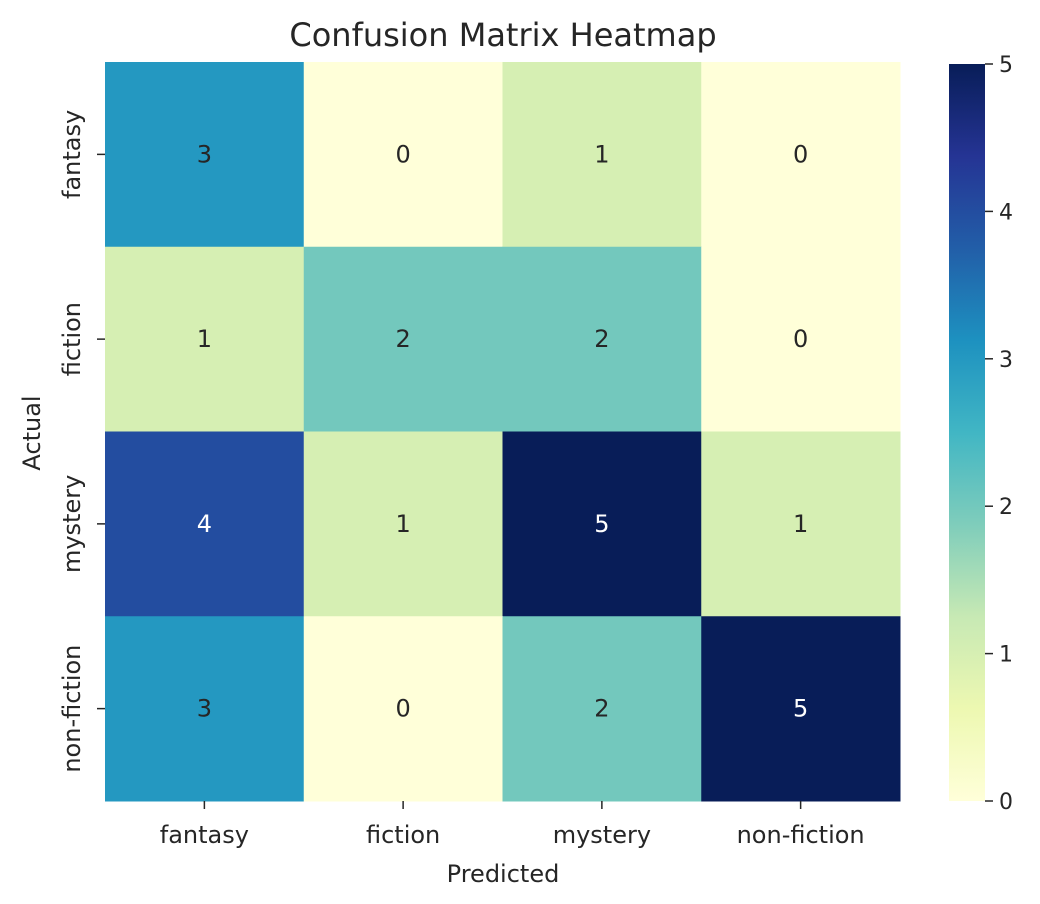 Image resolution: width=1040 pixels, height=904 pixels. Describe the element at coordinates (403, 835) in the screenshot. I see `x-tick-label: fiction` at that location.